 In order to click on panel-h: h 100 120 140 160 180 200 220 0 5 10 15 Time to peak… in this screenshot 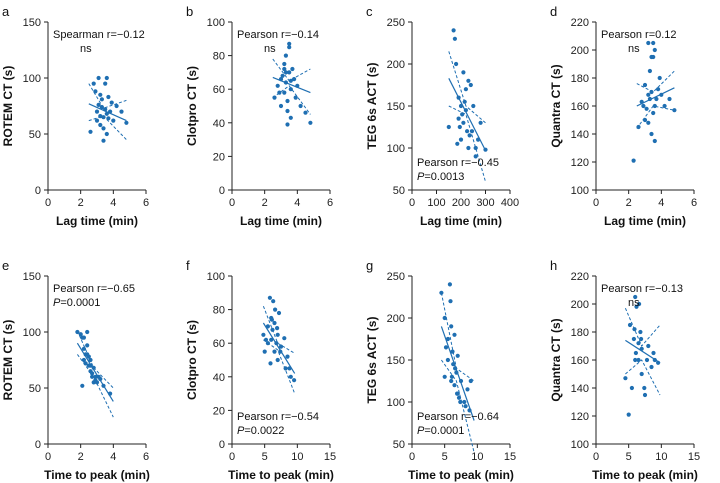, I will do `click(624, 370)`.